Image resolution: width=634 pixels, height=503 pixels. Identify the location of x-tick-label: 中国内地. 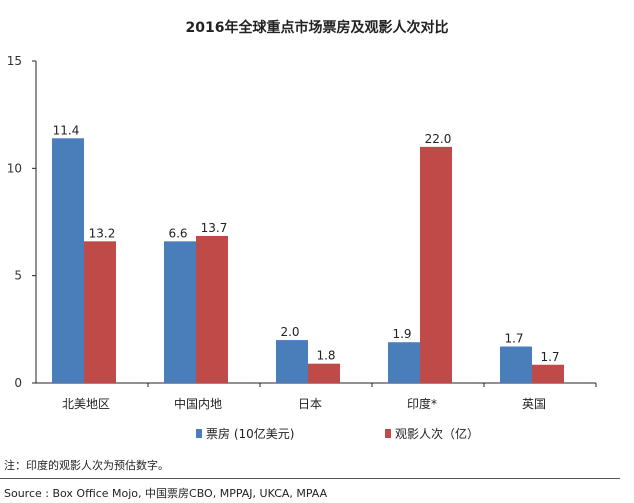
(198, 403).